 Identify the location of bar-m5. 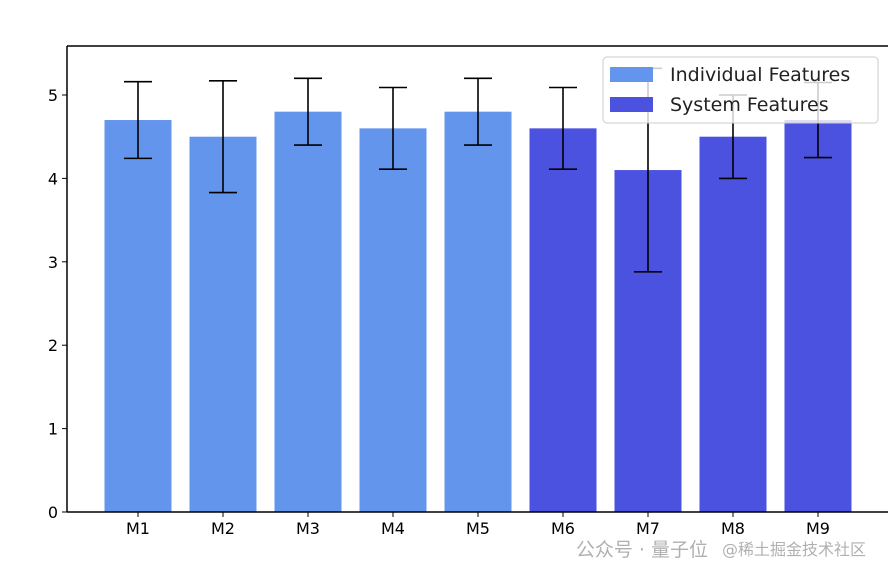
(478, 312).